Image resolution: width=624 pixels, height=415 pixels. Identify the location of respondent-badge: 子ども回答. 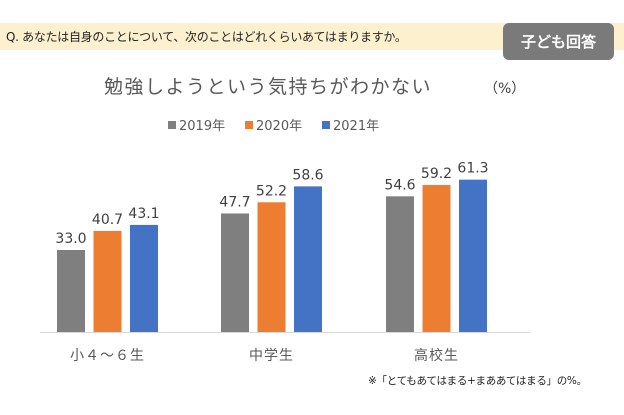
(558, 41).